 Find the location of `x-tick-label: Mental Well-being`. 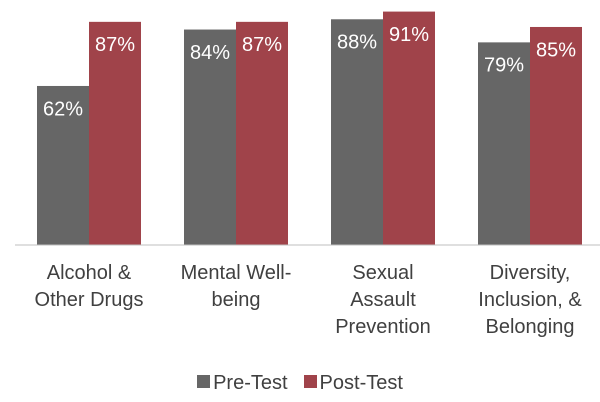

x-tick-label: Mental Well-being is located at coordinates (236, 286).